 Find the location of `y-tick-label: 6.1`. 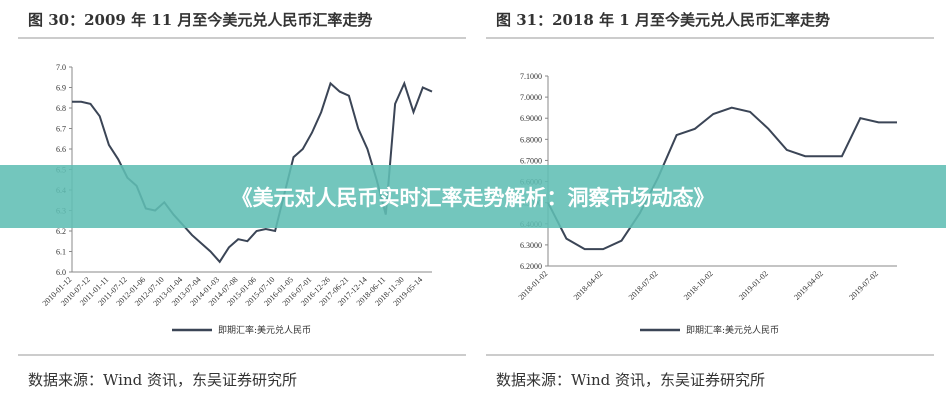

y-tick-label: 6.1 is located at coordinates (61, 252).